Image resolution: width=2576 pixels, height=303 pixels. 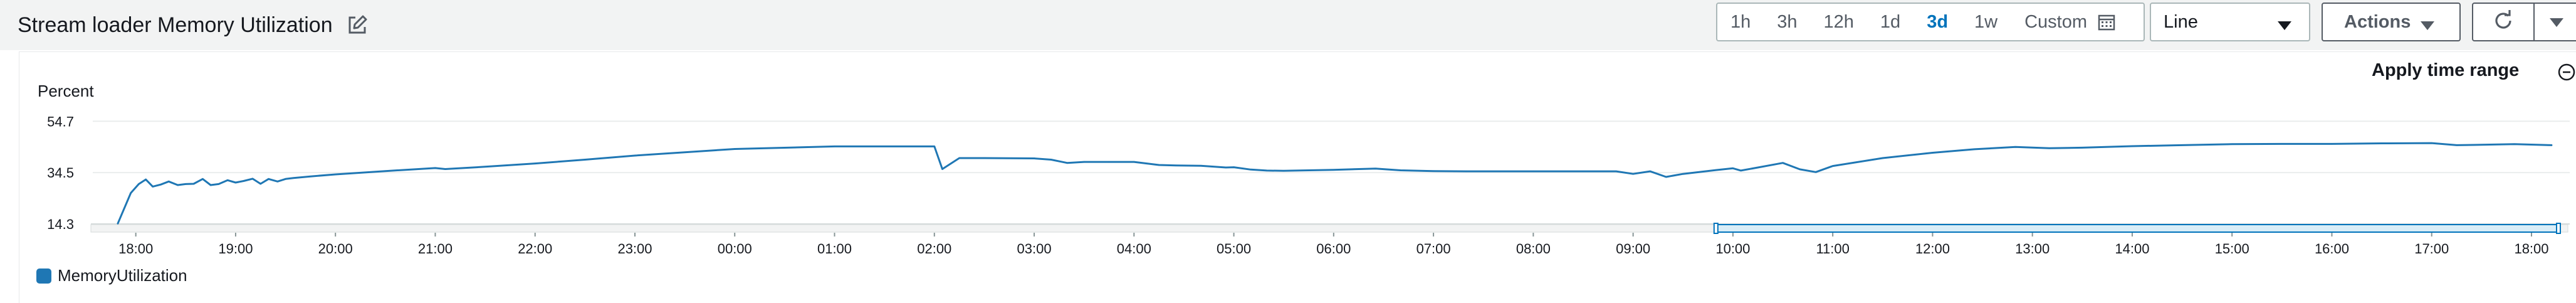 I want to click on x-tick-label: 01:00, so click(x=834, y=249).